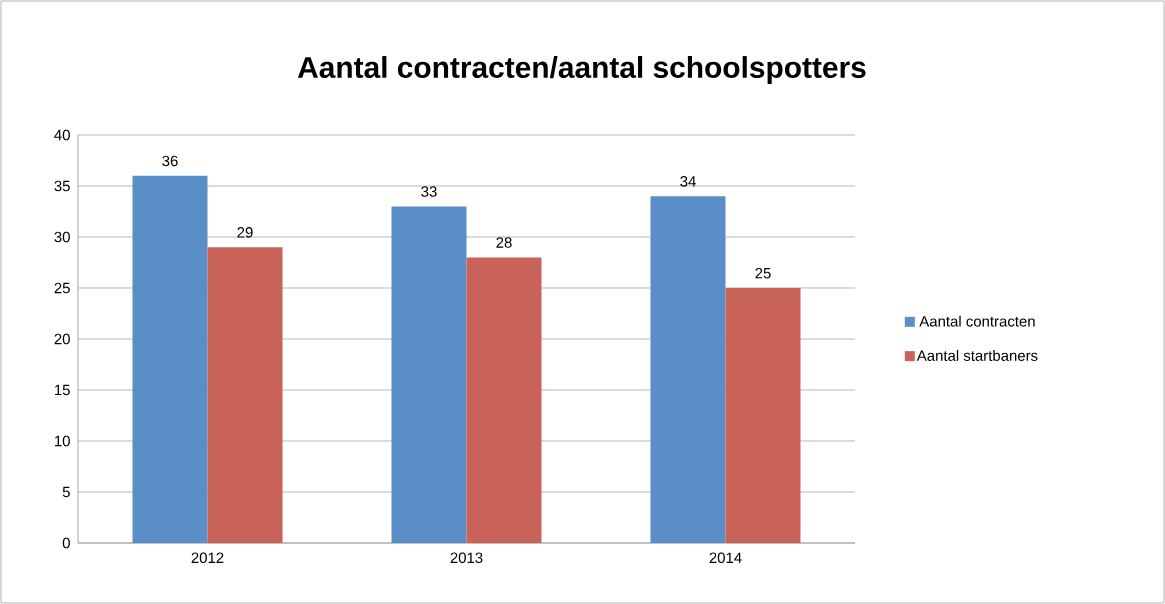  What do you see at coordinates (429, 191) in the screenshot?
I see `data-label: 33` at bounding box center [429, 191].